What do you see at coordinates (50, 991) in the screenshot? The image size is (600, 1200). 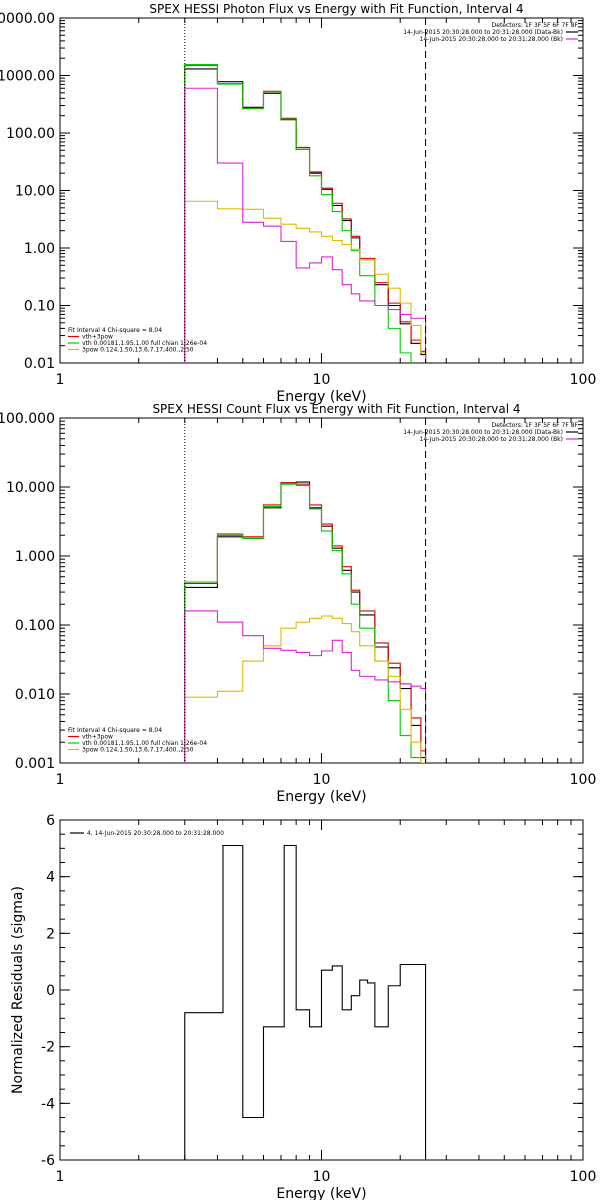 I see `y-tick-label: 0` at bounding box center [50, 991].